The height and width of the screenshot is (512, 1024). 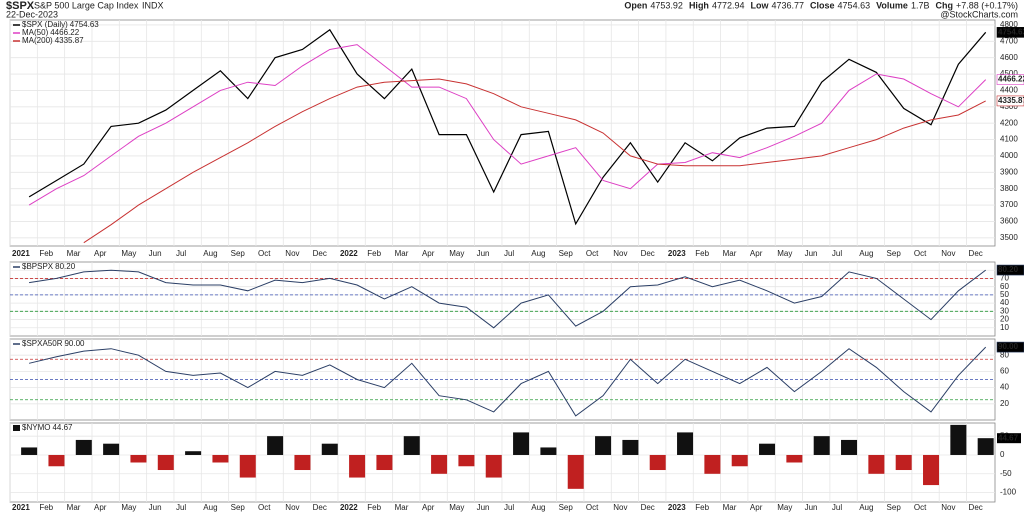 What do you see at coordinates (16, 428) in the screenshot?
I see `legend-swatch` at bounding box center [16, 428].